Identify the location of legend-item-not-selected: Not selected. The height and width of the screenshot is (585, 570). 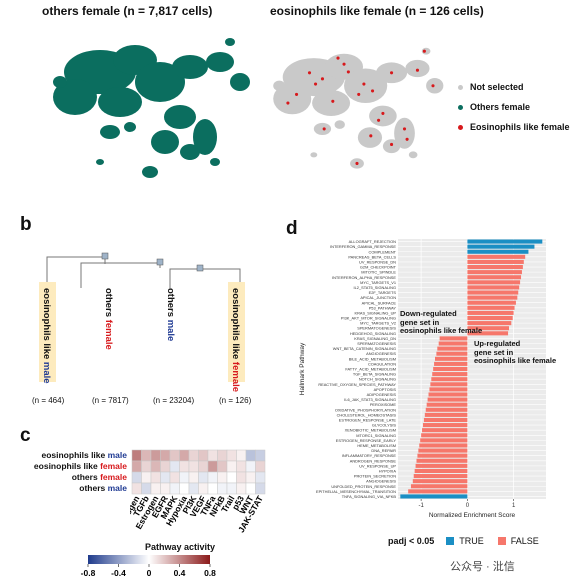
(514, 87).